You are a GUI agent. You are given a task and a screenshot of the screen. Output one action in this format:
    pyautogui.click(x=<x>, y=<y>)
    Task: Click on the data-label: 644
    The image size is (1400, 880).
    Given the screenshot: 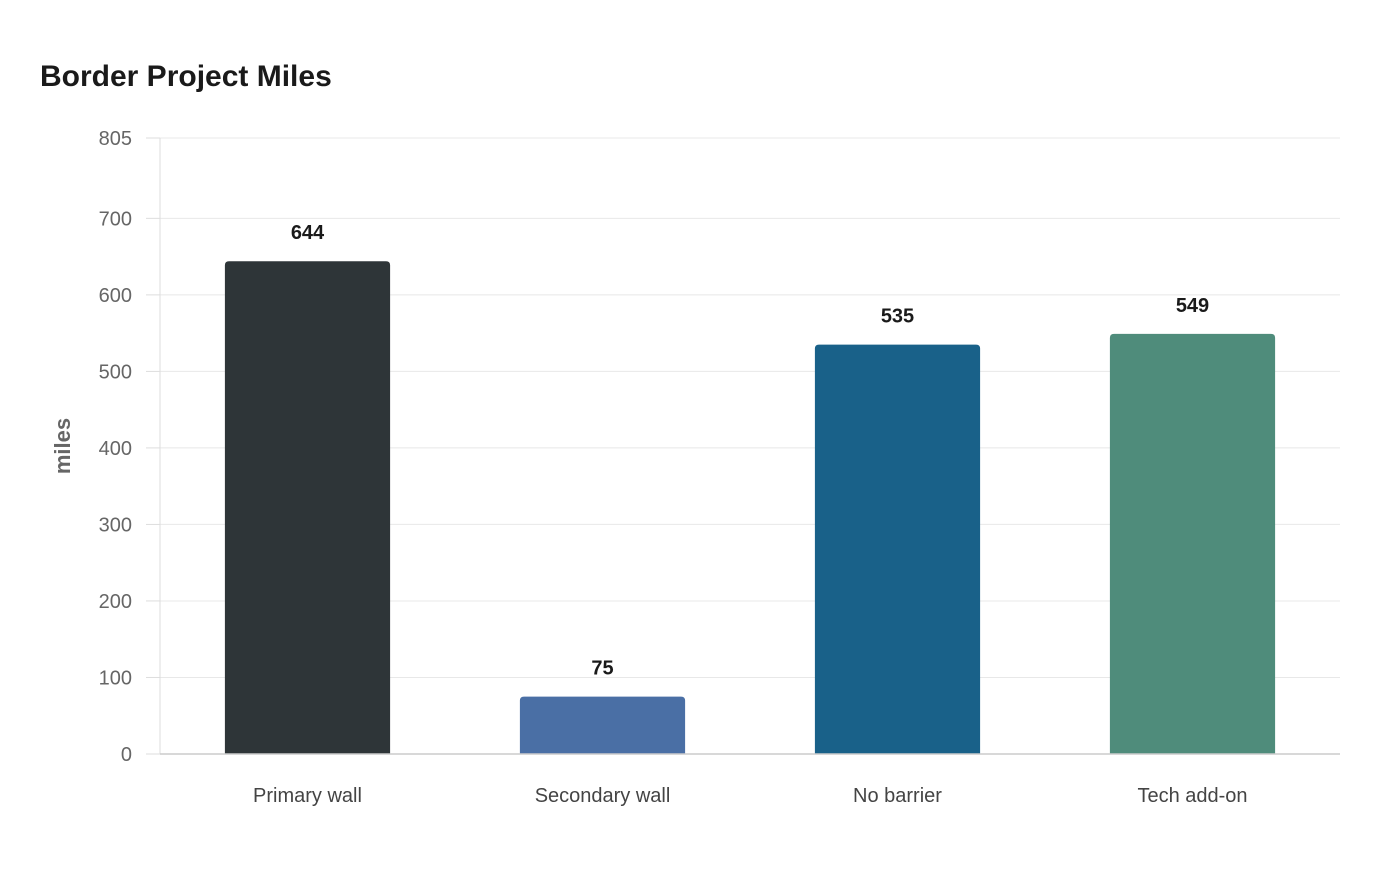 What is the action you would take?
    pyautogui.click(x=308, y=233)
    